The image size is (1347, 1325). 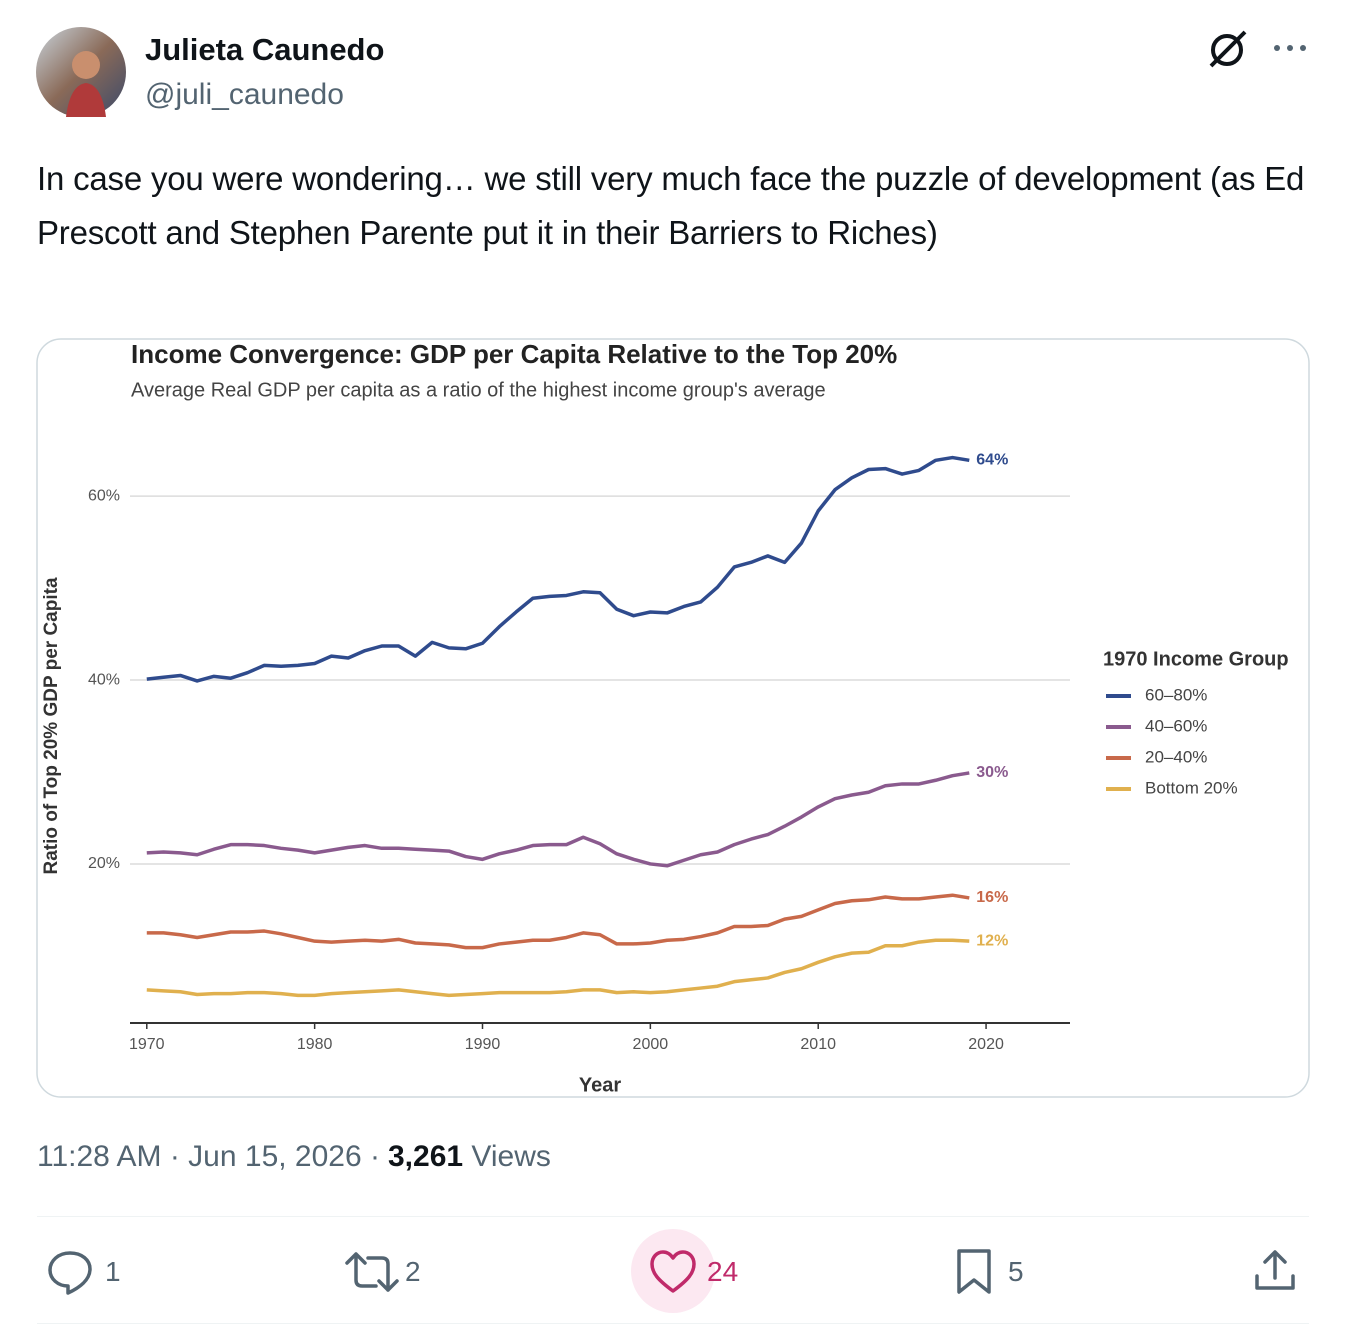 I want to click on view-count: 3,261, so click(x=426, y=1156).